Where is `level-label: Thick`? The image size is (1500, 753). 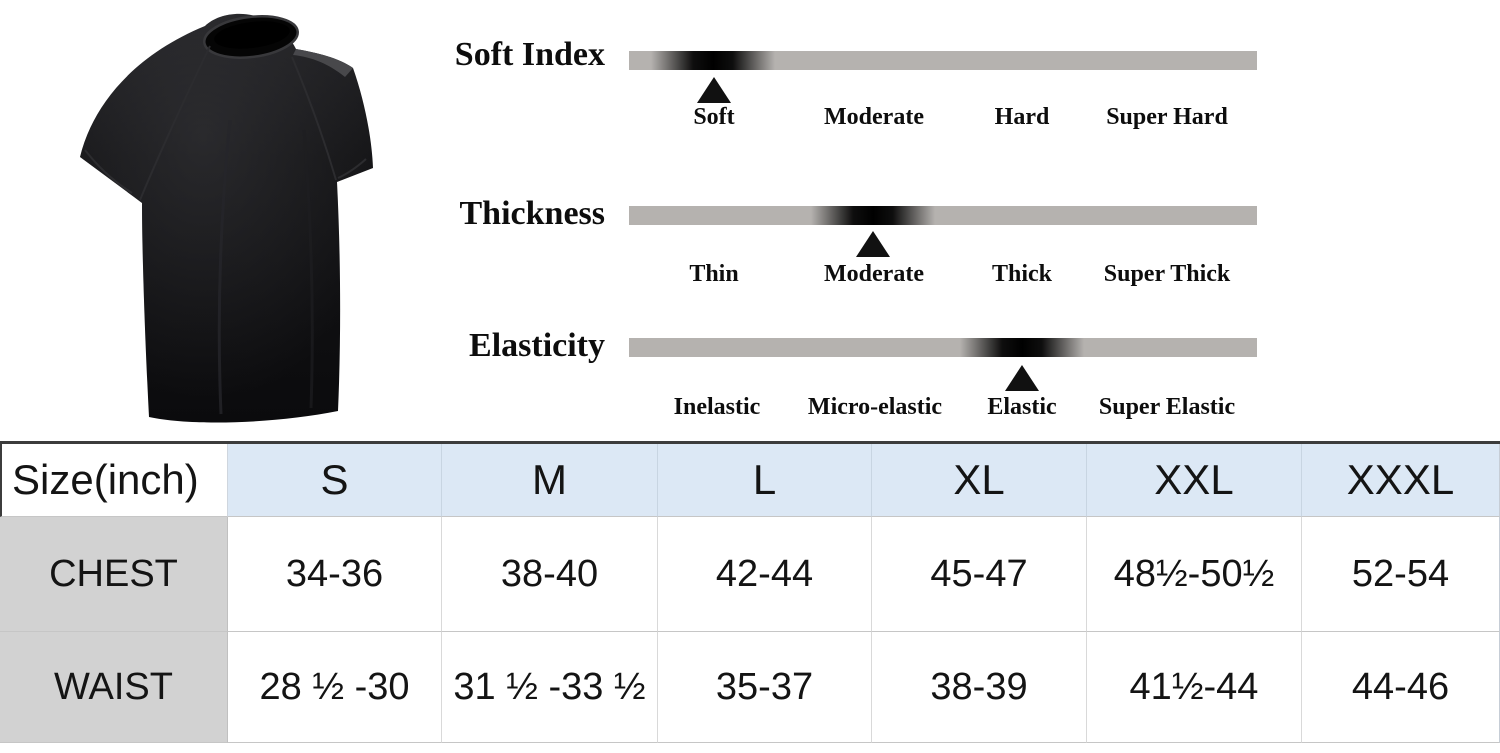
level-label: Thick is located at coordinates (1022, 274).